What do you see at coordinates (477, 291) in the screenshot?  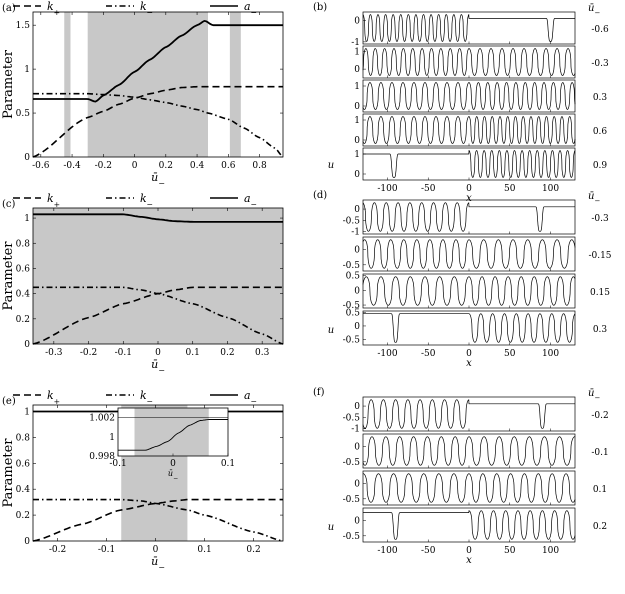 I see `profile-row: 0.5 0 -0.5 0.15` at bounding box center [477, 291].